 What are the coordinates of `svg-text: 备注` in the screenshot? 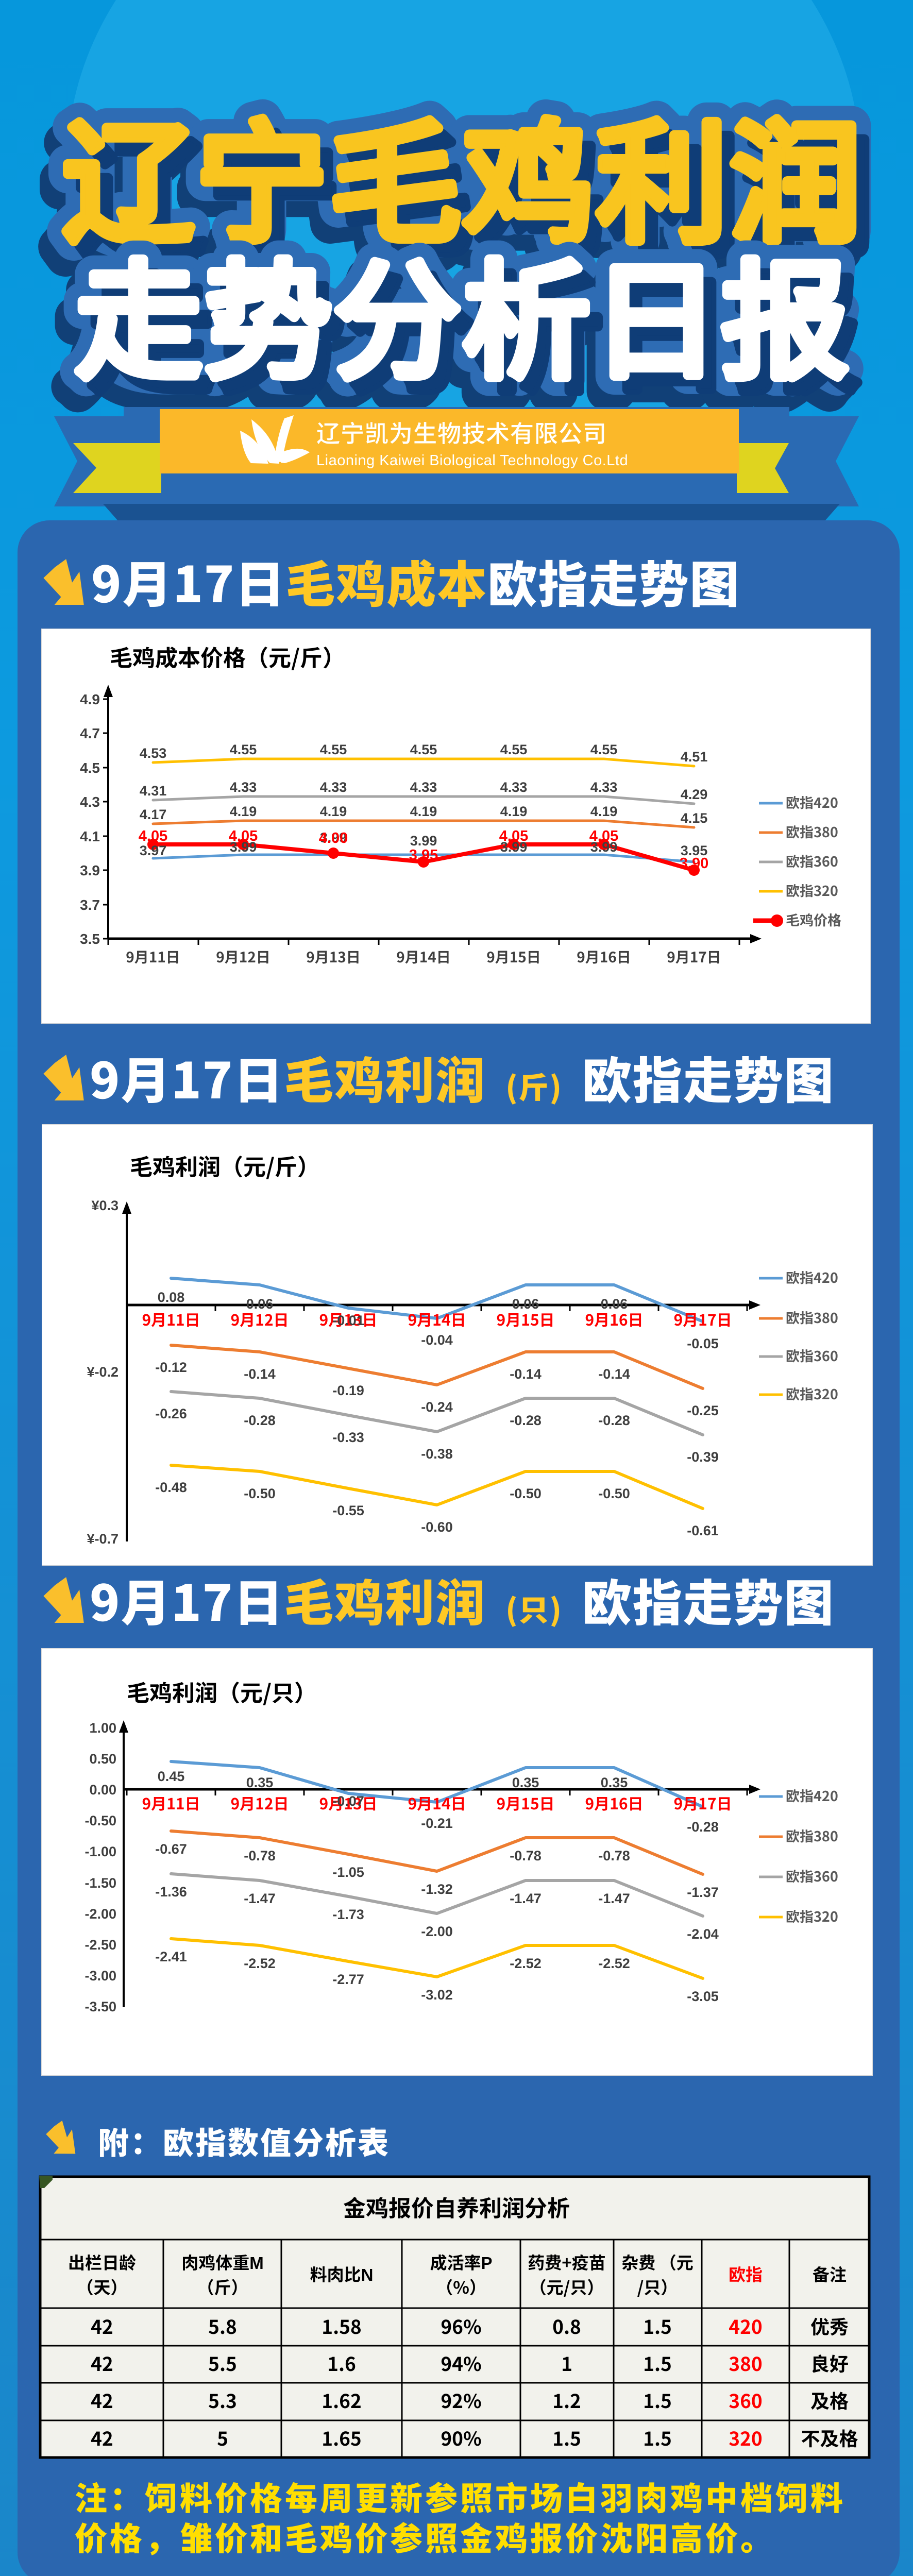 It's located at (830, 2273).